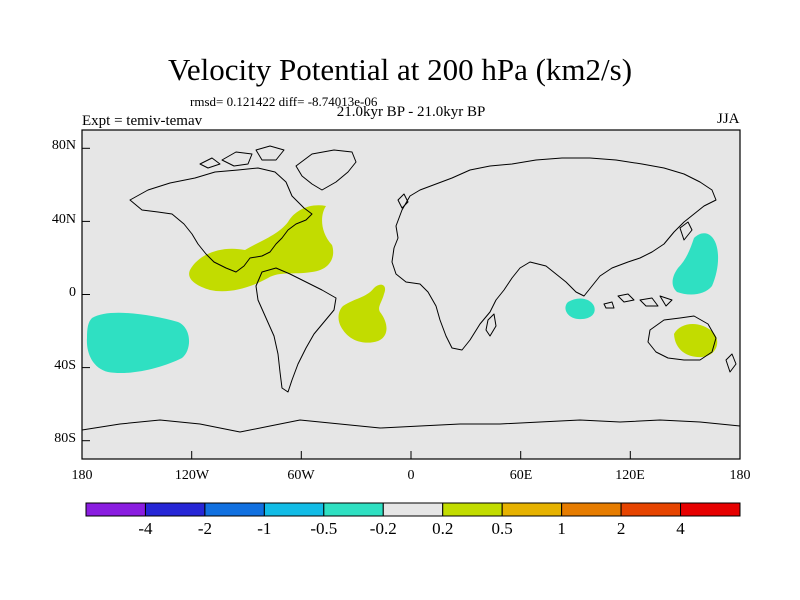 Image resolution: width=800 pixels, height=600 pixels. I want to click on coastline-new-zealand, so click(731, 363).